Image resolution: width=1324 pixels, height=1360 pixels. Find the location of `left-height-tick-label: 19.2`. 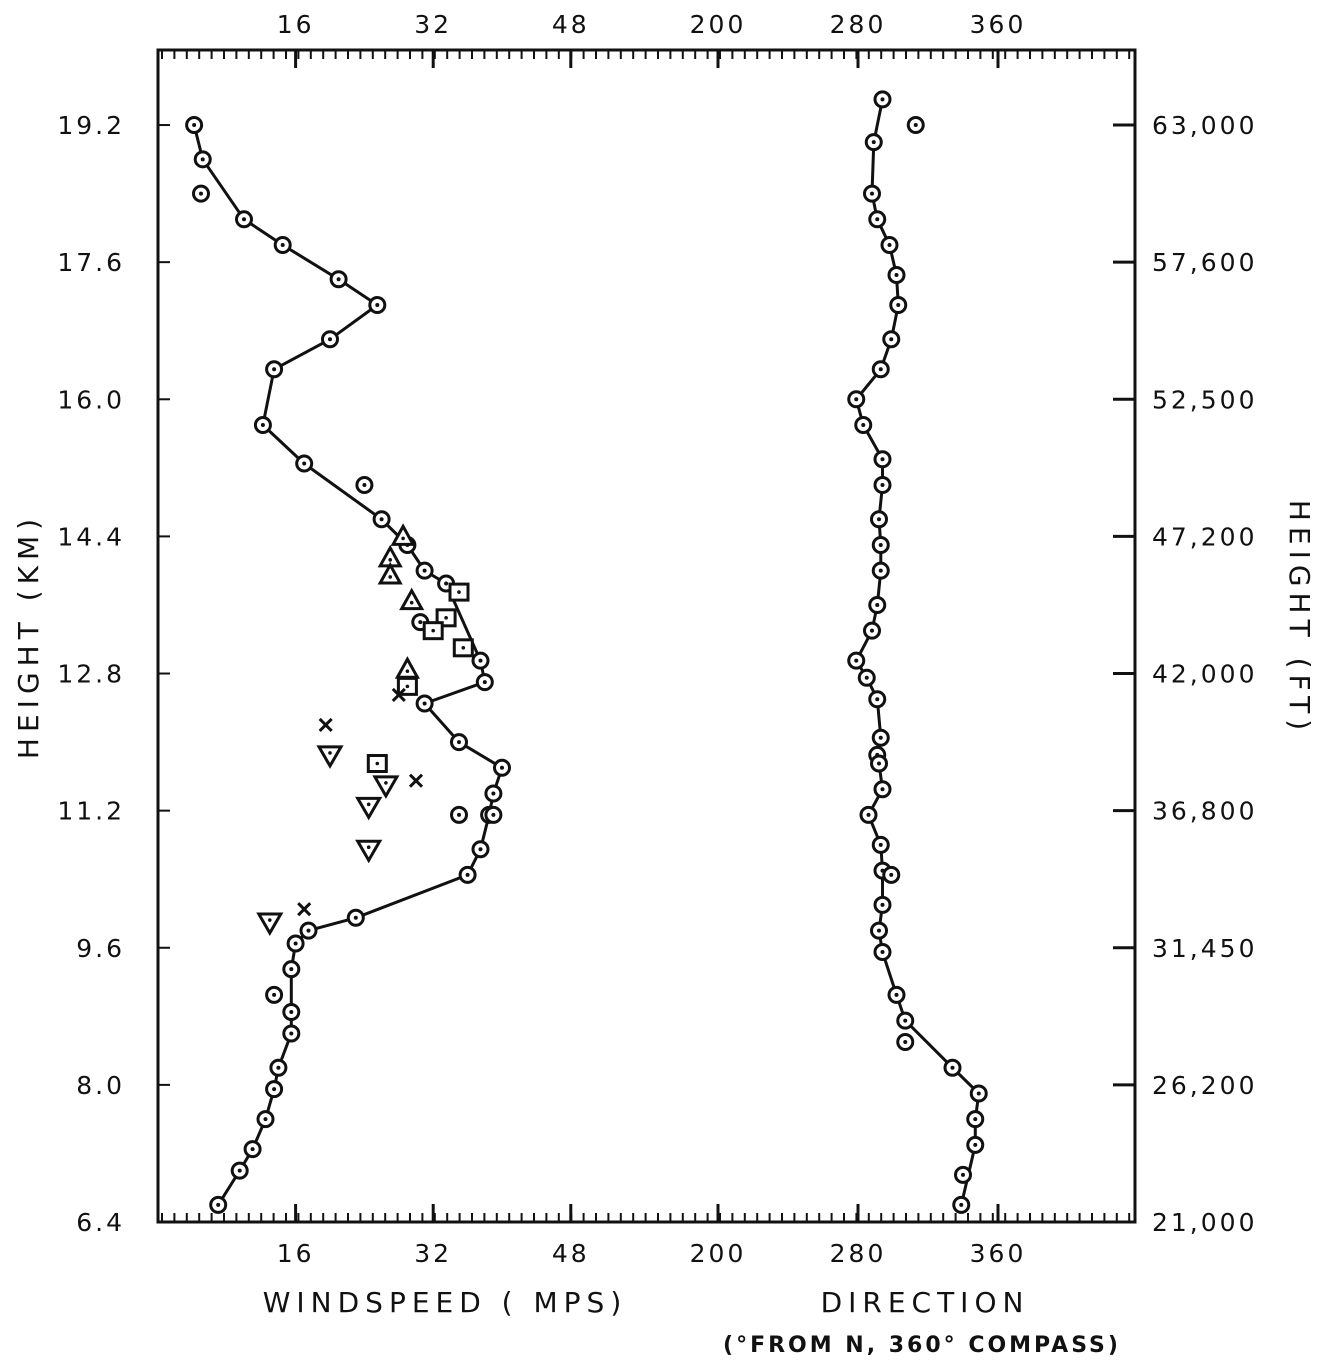

left-height-tick-label: 19.2 is located at coordinates (91, 125).